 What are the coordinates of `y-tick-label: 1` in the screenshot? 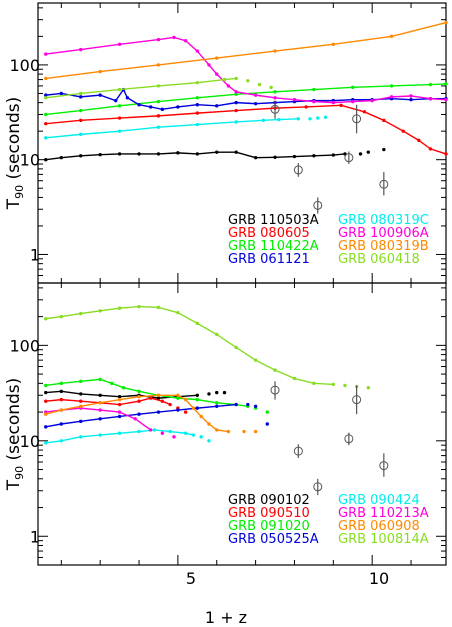 It's located at (35, 536).